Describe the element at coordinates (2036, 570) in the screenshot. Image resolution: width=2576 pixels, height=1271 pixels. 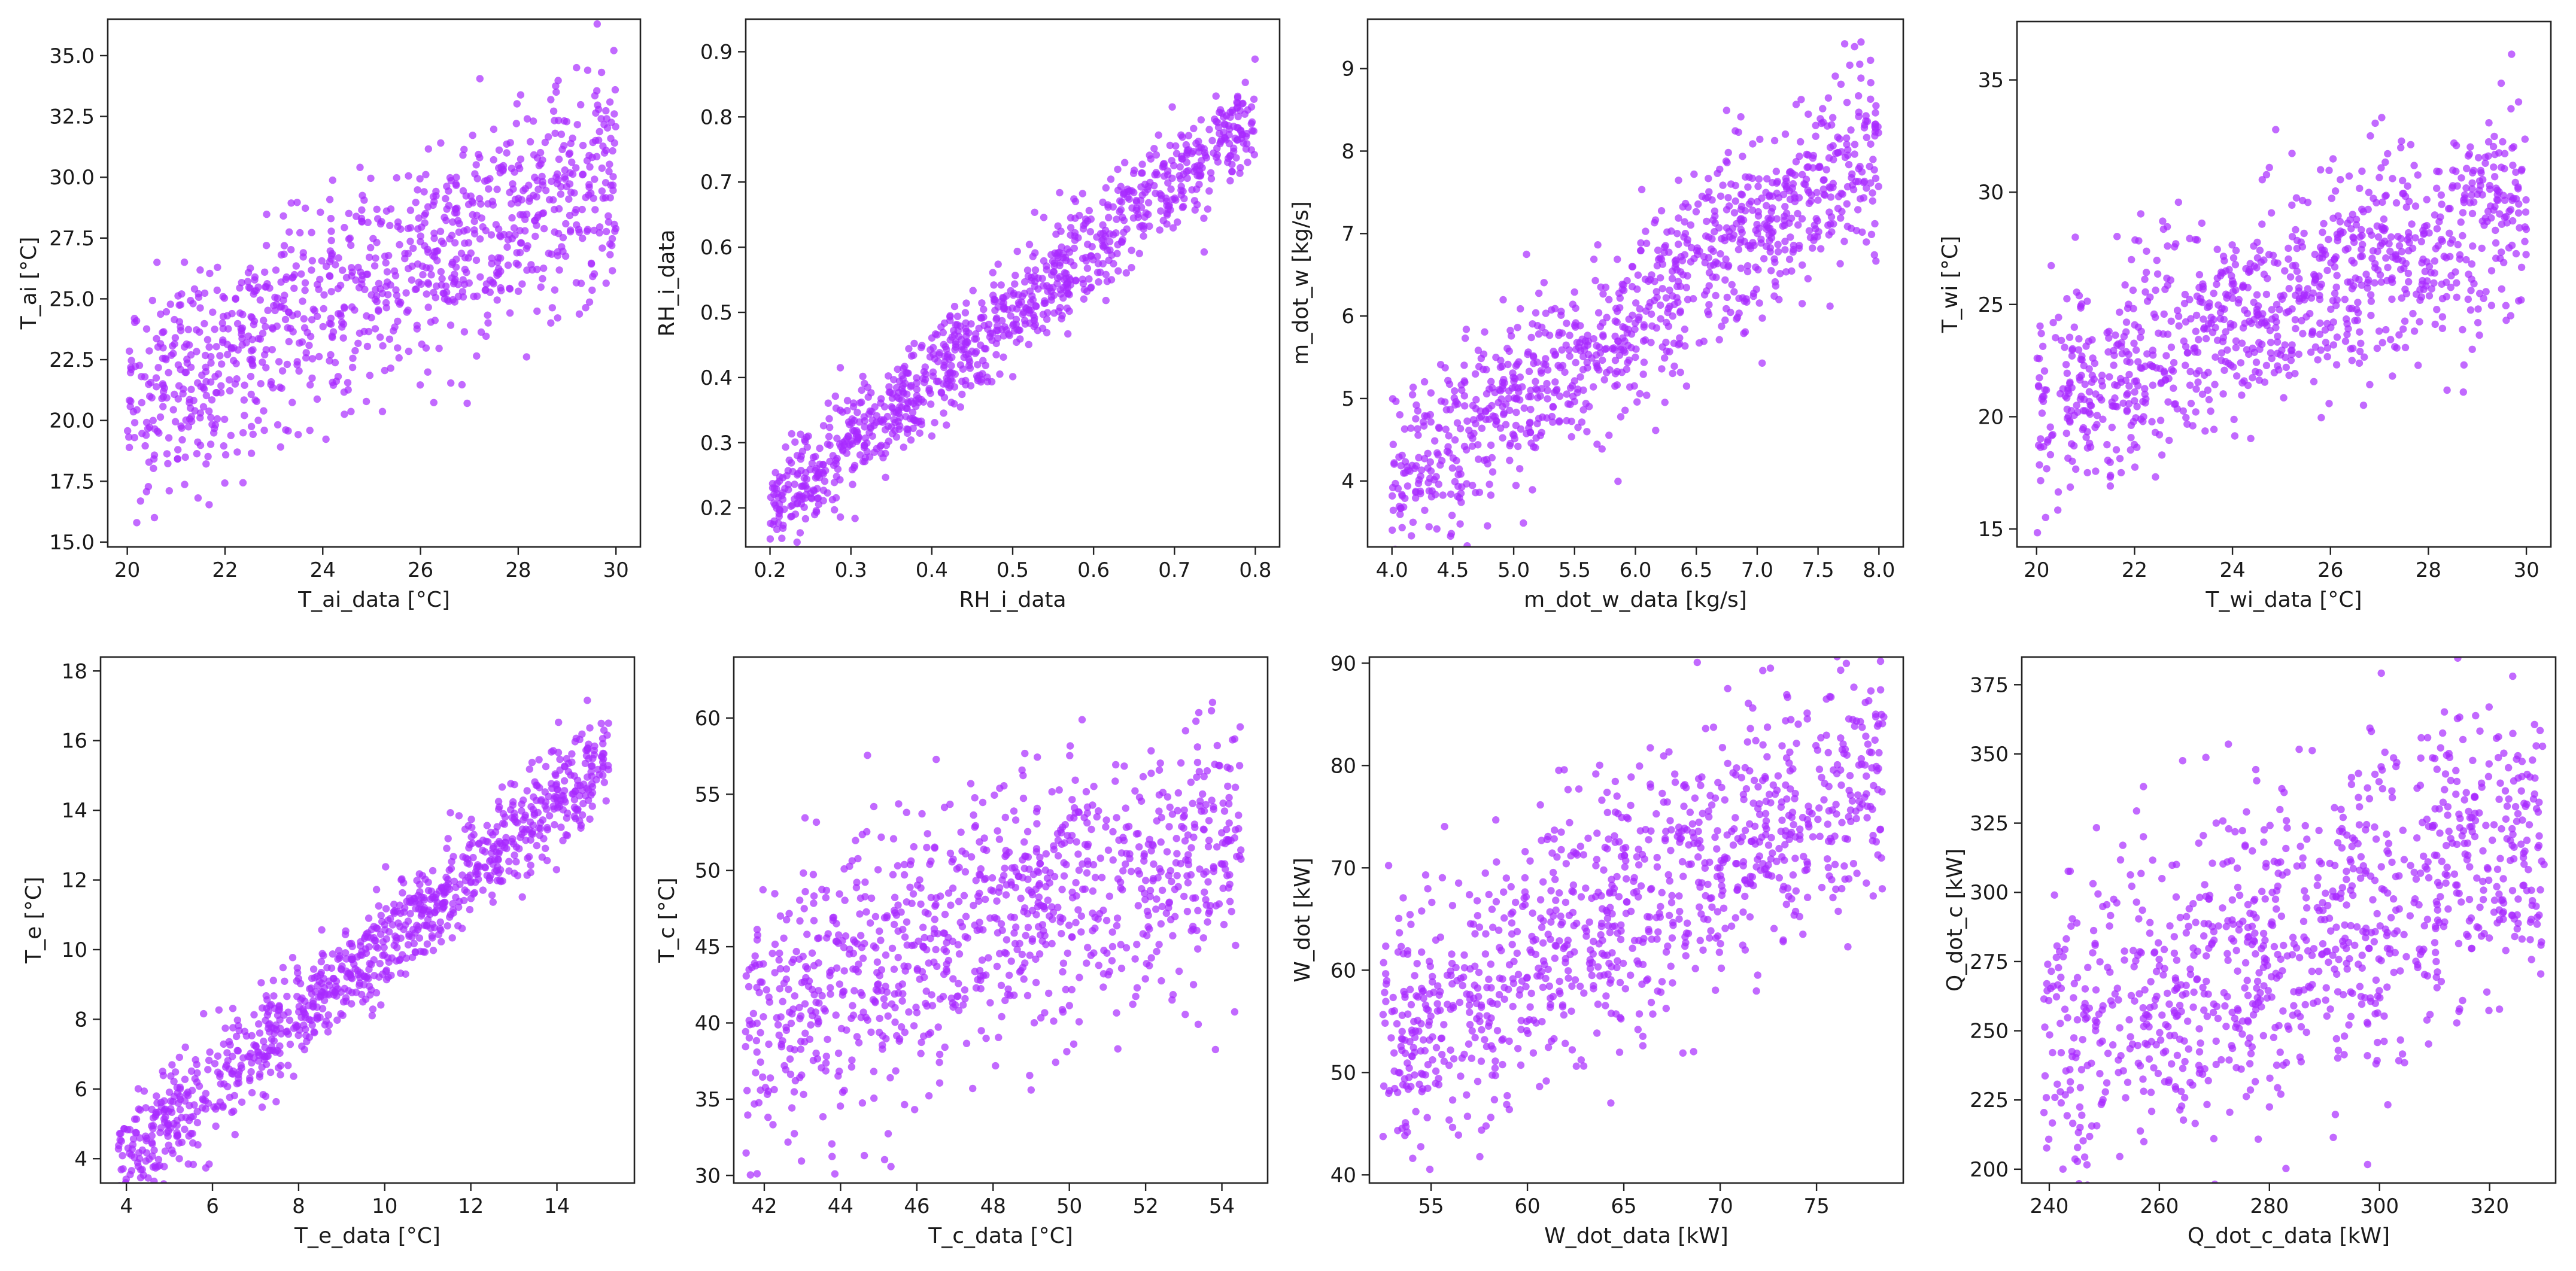
I see `x-tick-label: 20` at that location.